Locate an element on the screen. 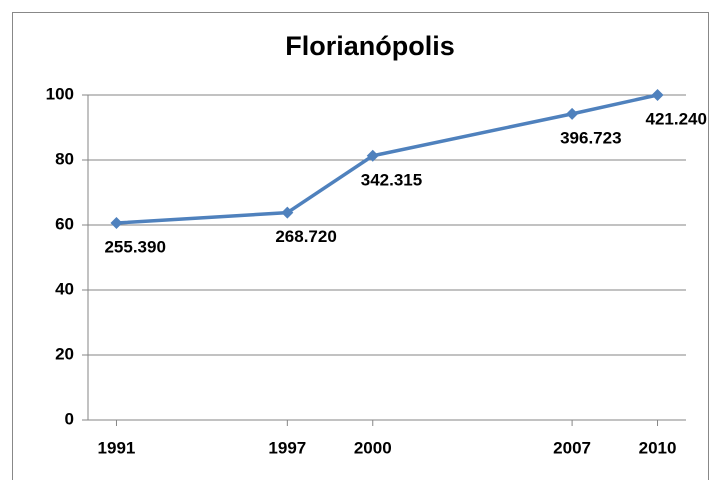 Image resolution: width=715 pixels, height=480 pixels. point-annotation: 255.390 is located at coordinates (134, 247).